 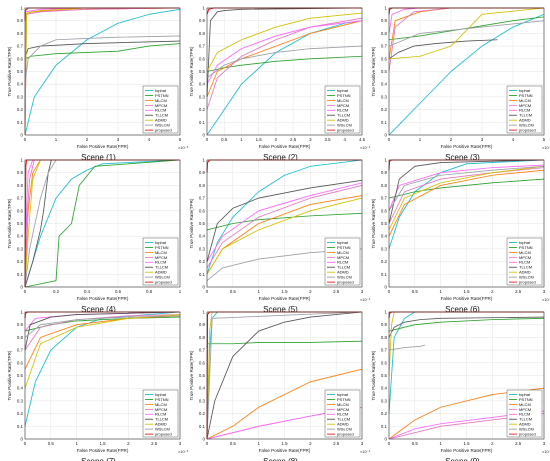 What do you see at coordinates (518, 291) in the screenshot?
I see `x-tick-label: 2.5` at bounding box center [518, 291].